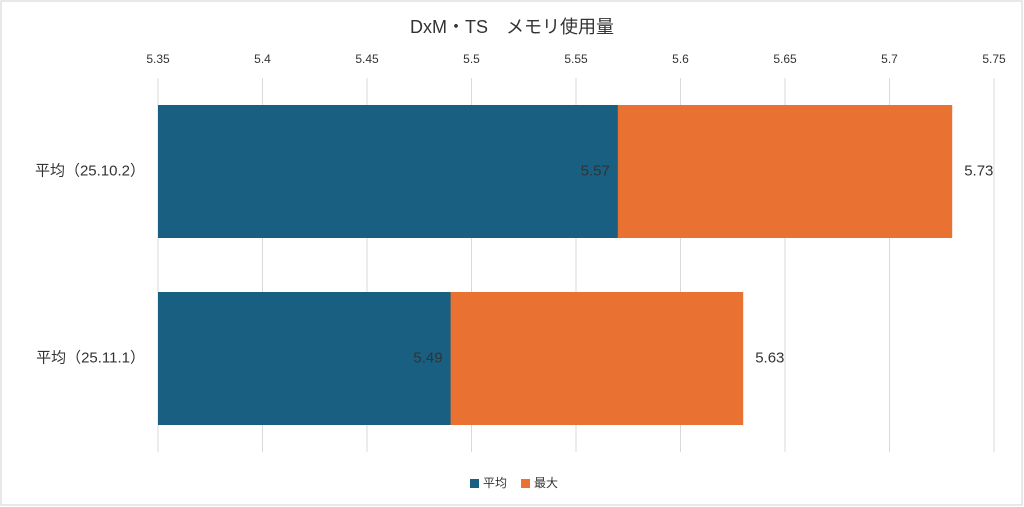 This screenshot has height=507, width=1024. What do you see at coordinates (546, 483) in the screenshot?
I see `legend-label: 最大` at bounding box center [546, 483].